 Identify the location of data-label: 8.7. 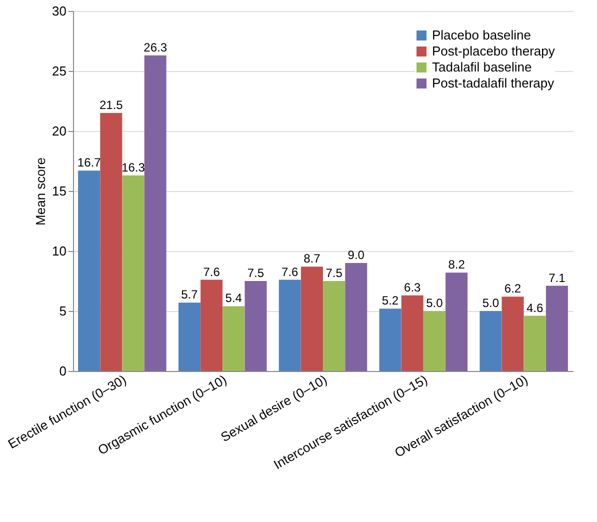
(312, 259).